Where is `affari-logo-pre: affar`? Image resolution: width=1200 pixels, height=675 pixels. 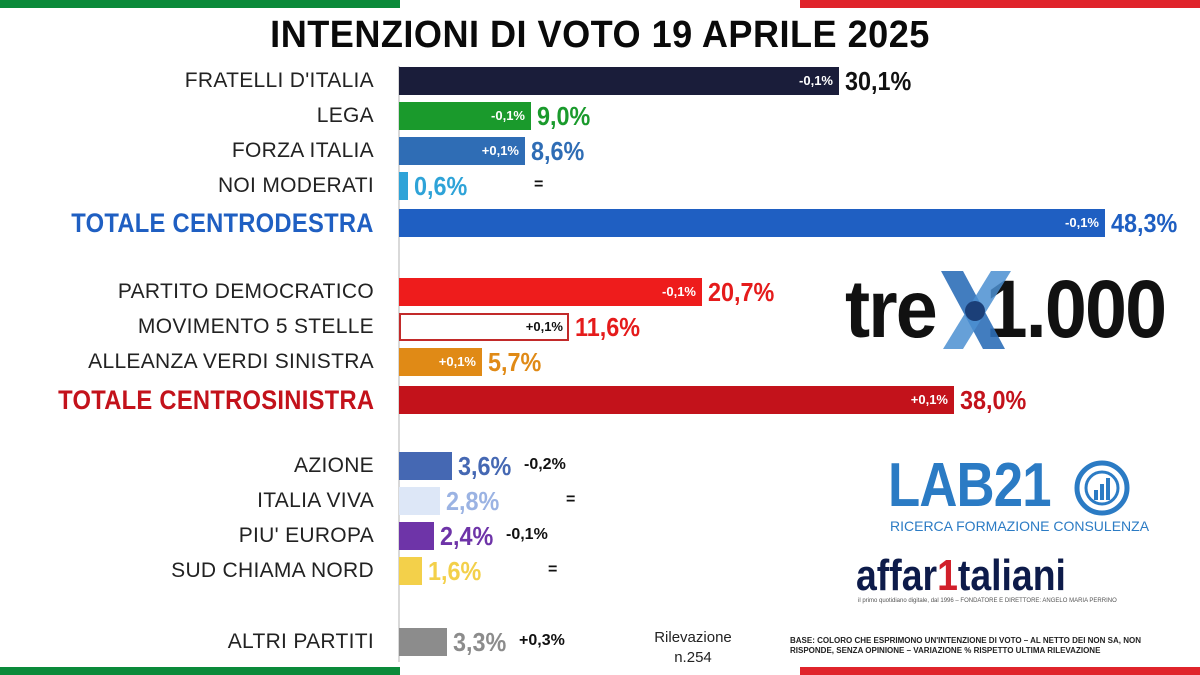
affari-logo-pre: affar is located at coordinates (897, 575).